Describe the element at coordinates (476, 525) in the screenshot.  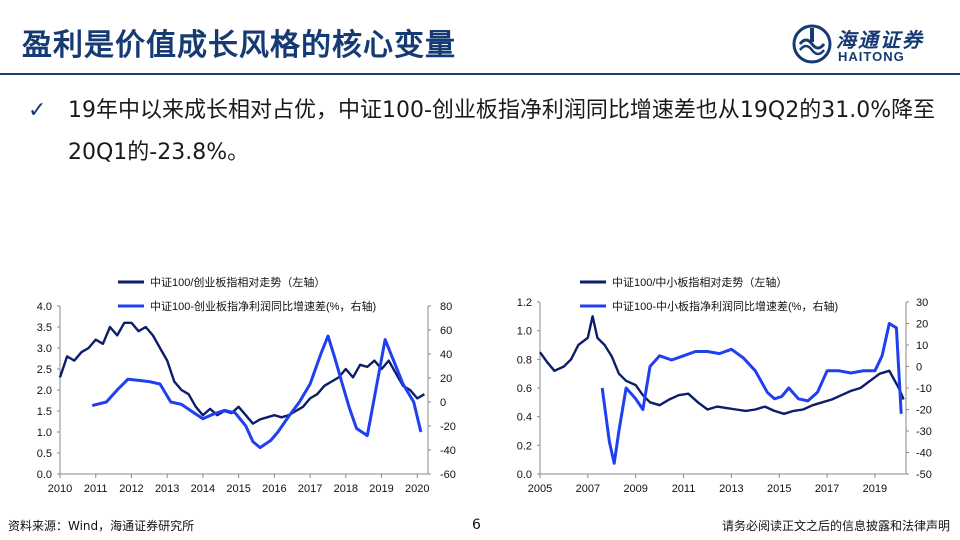
I see `page-number: 6` at that location.